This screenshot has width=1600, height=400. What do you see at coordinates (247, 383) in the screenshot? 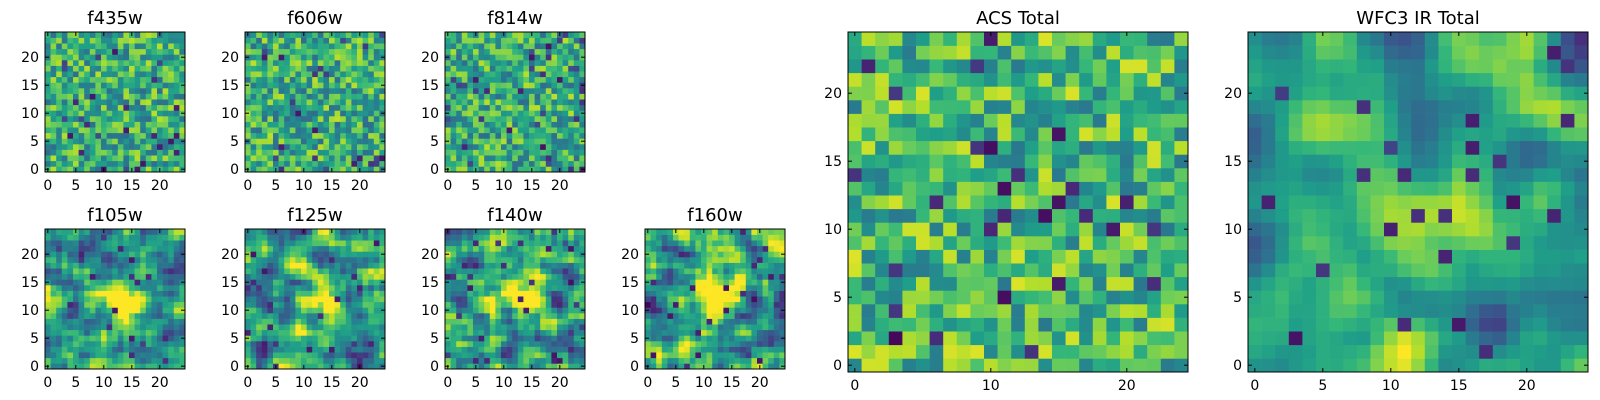
I see `x-tick-label: 0` at bounding box center [247, 383].